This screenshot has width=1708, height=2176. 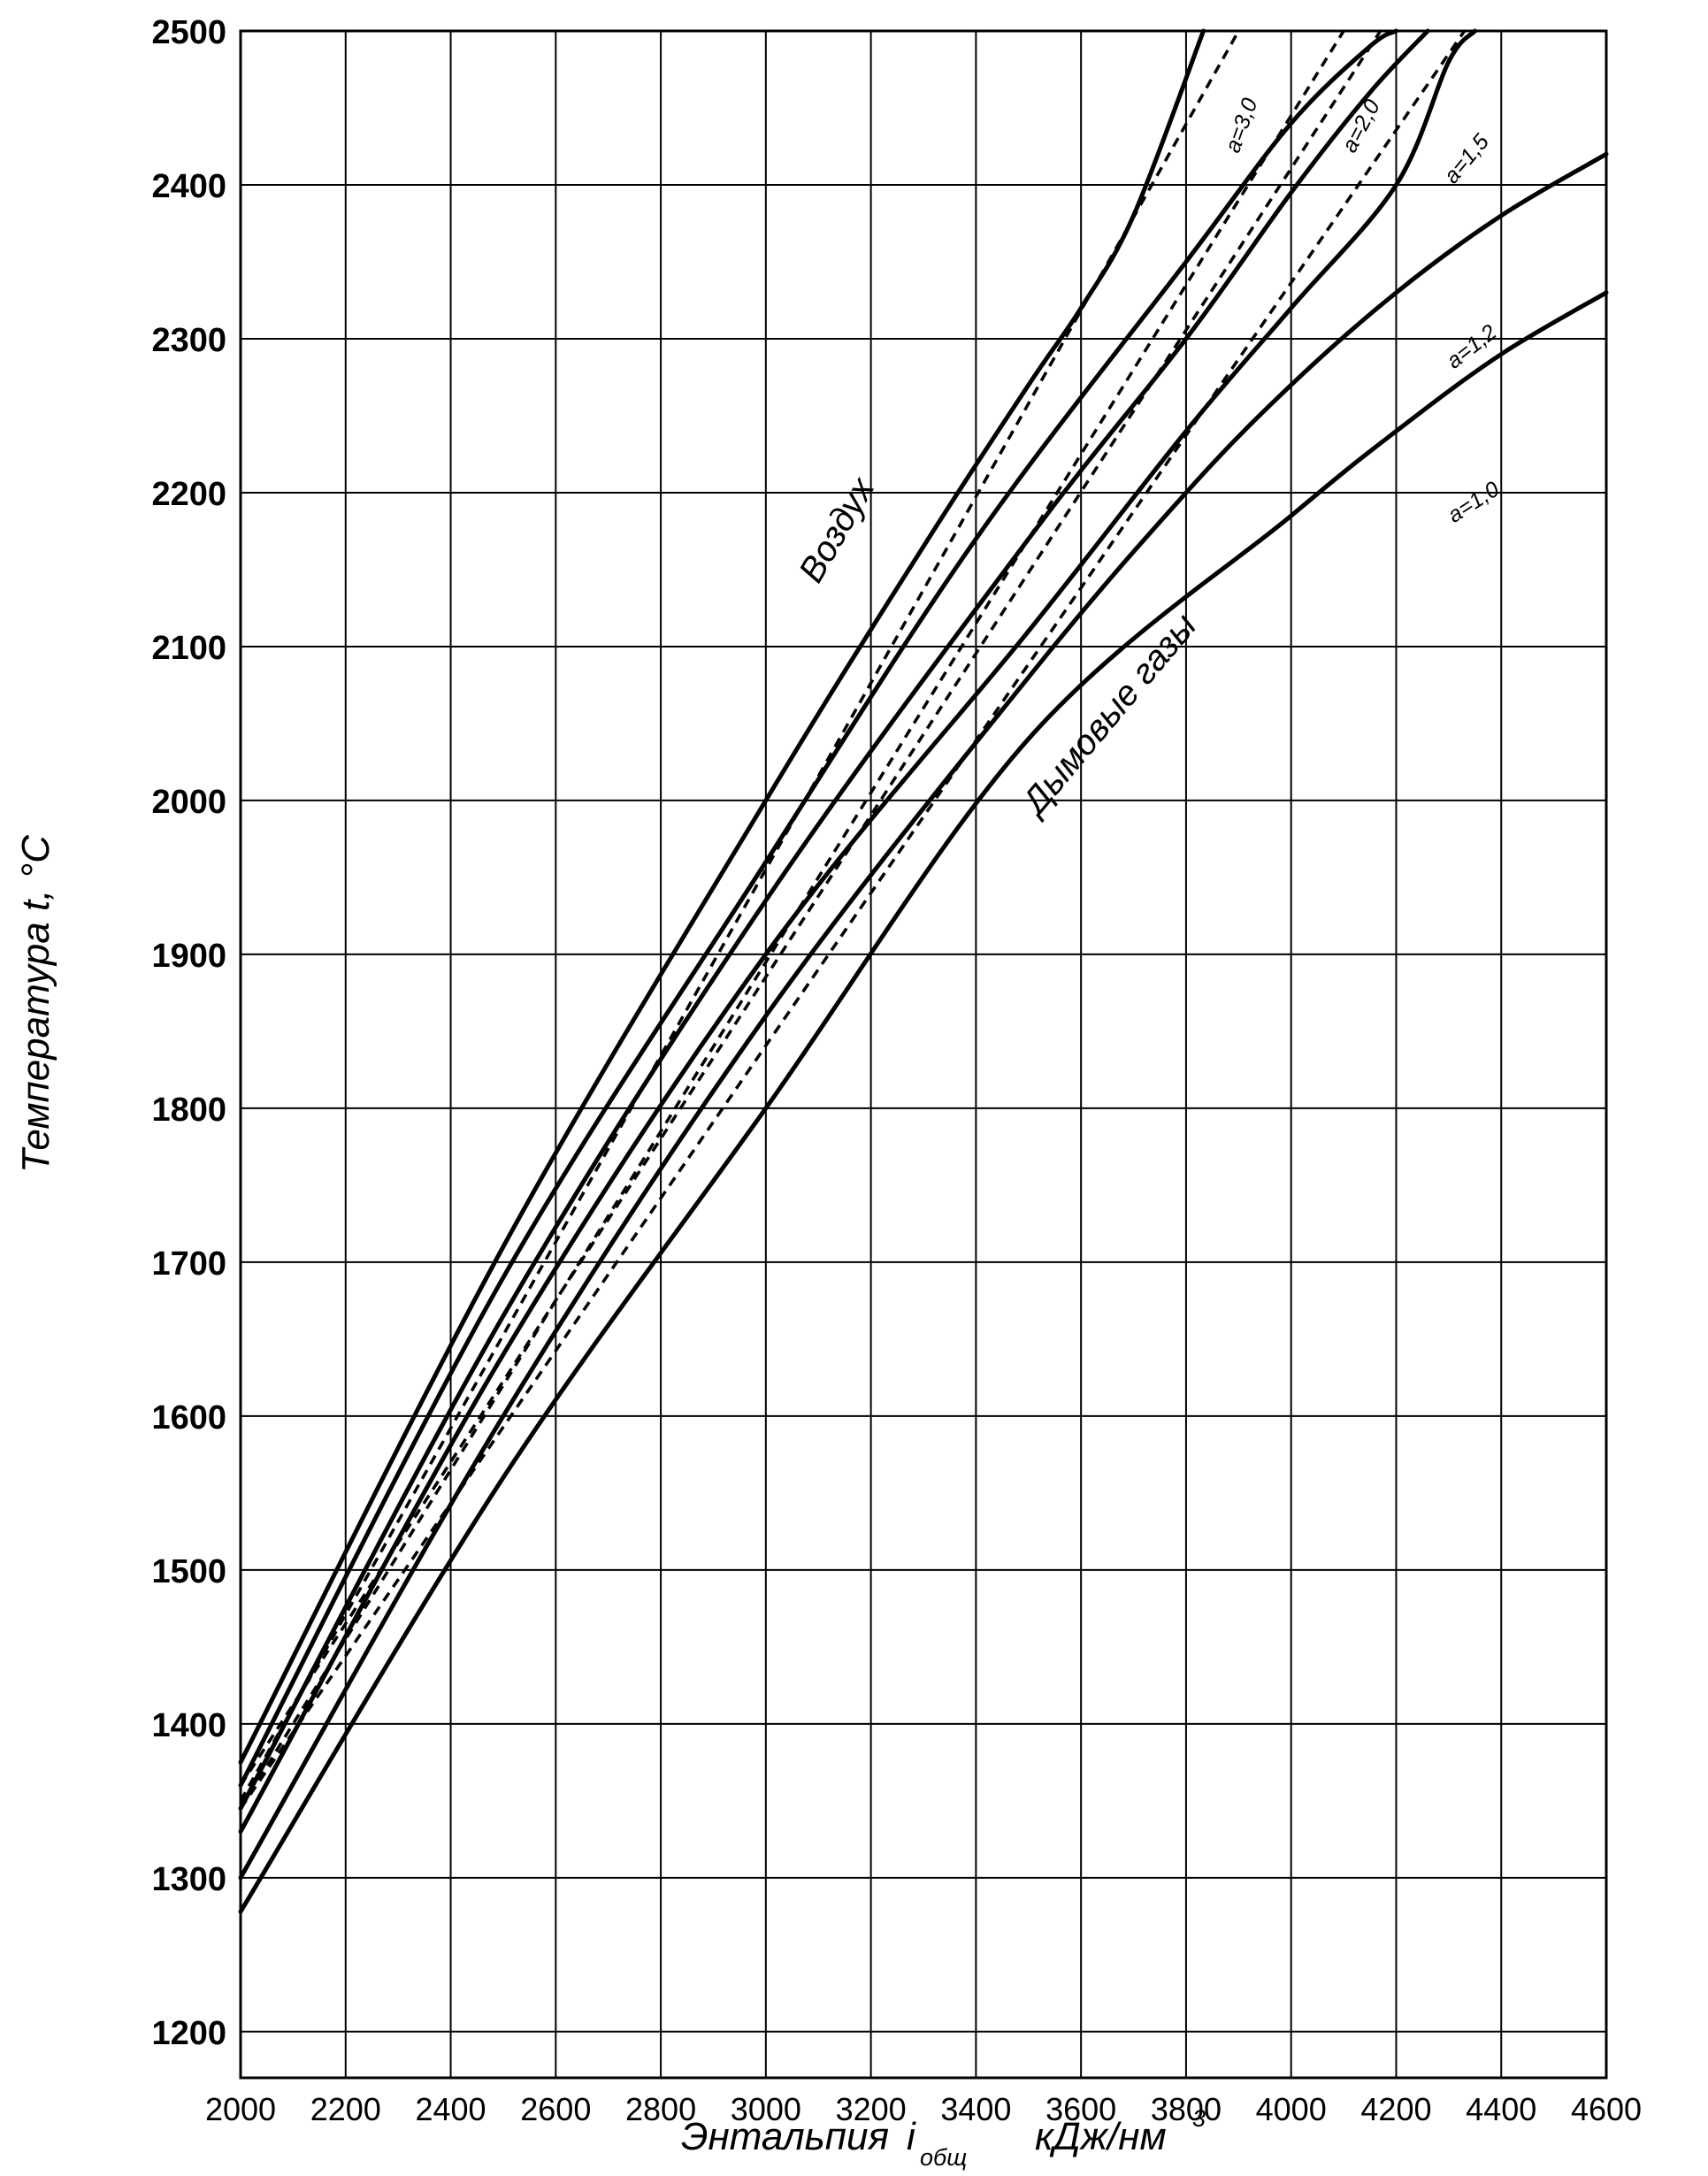 What do you see at coordinates (189, 32) in the screenshot?
I see `y-tick-label: 2500` at bounding box center [189, 32].